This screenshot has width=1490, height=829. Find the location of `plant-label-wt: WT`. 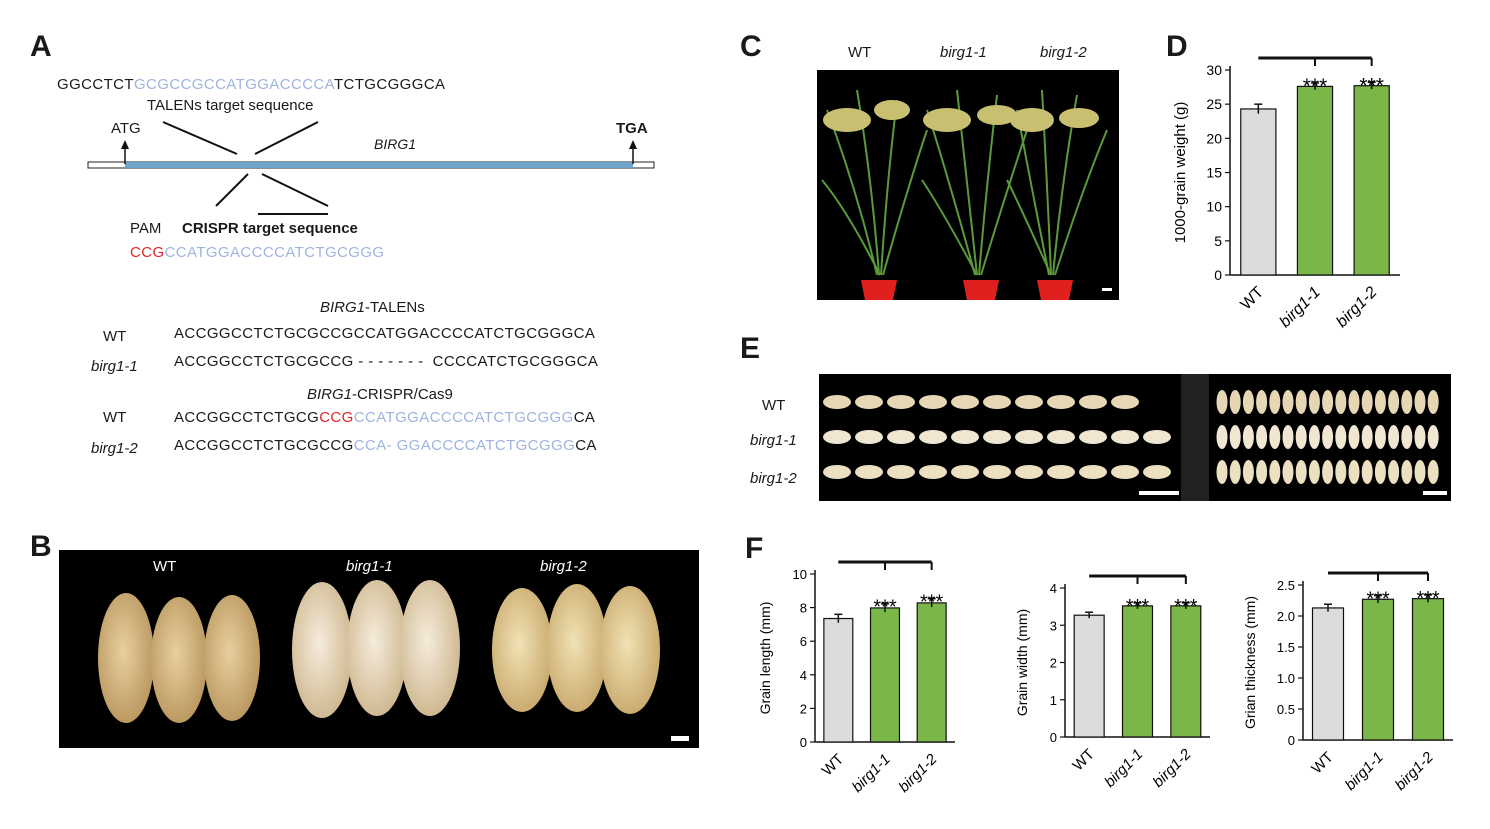

plant-label-wt: WT is located at coordinates (860, 52).